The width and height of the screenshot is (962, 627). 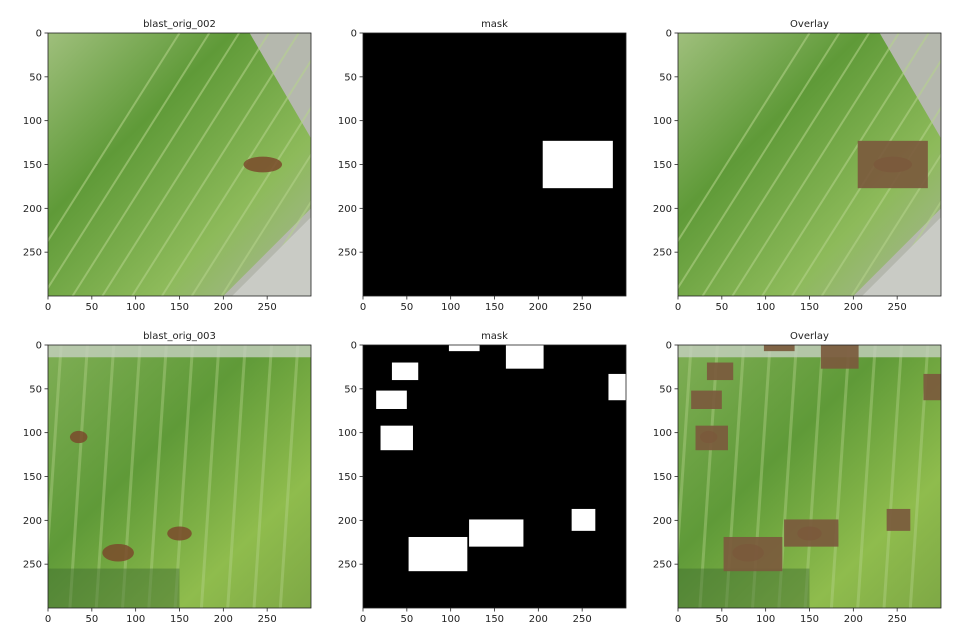 I want to click on mask-background, so click(x=494, y=476).